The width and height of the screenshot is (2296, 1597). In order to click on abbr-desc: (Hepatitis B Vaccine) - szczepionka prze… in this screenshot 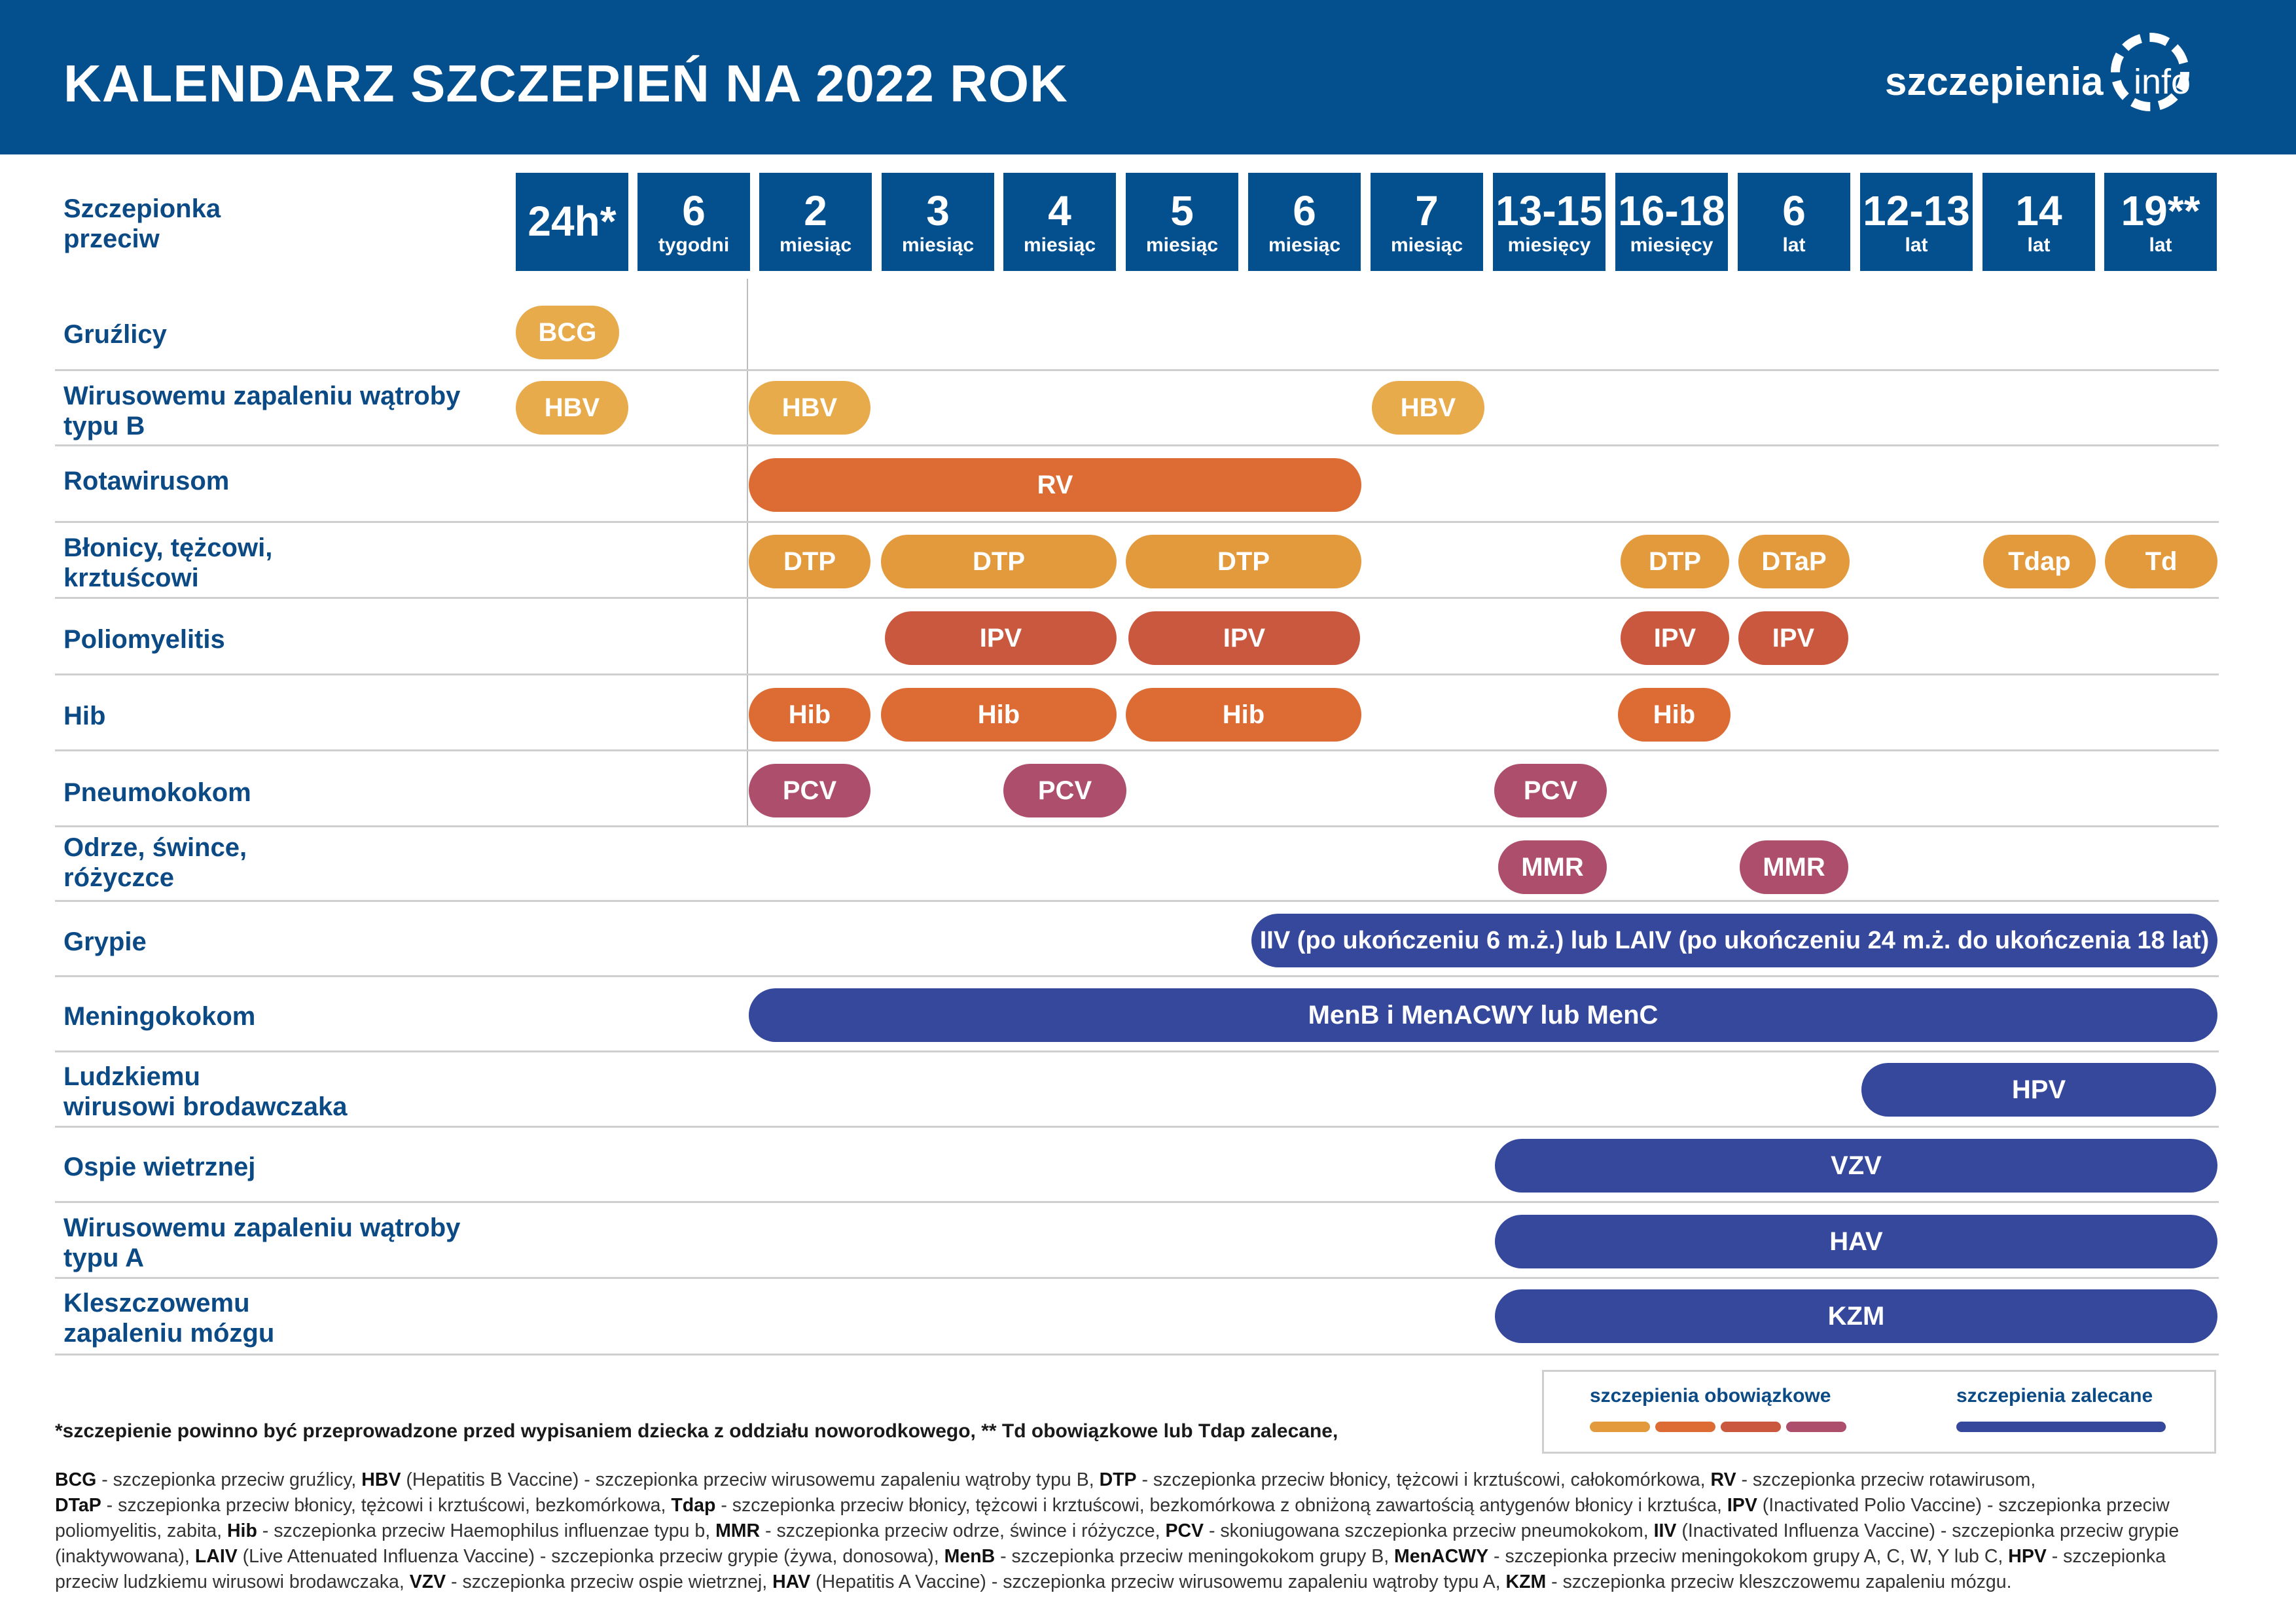, I will do `click(750, 1479)`.